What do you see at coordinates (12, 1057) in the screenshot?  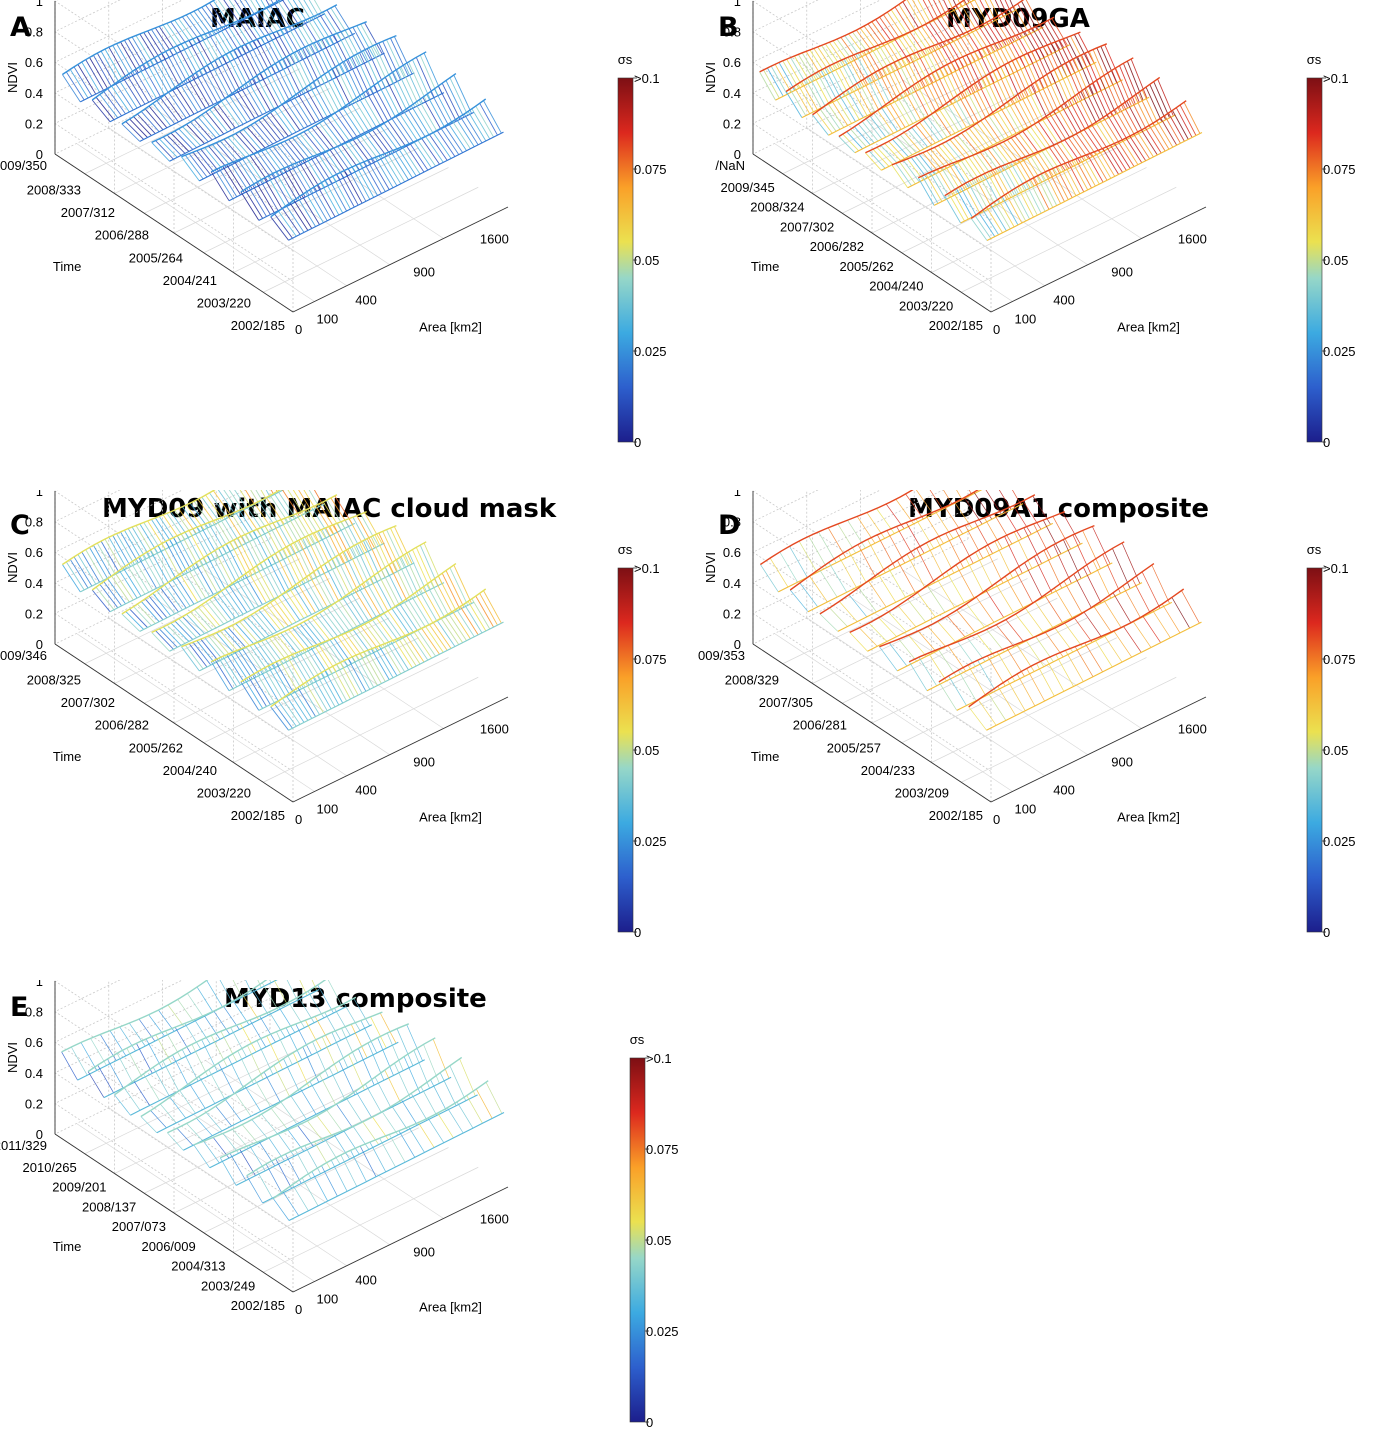 I see `z-axis-label: NDVI` at bounding box center [12, 1057].